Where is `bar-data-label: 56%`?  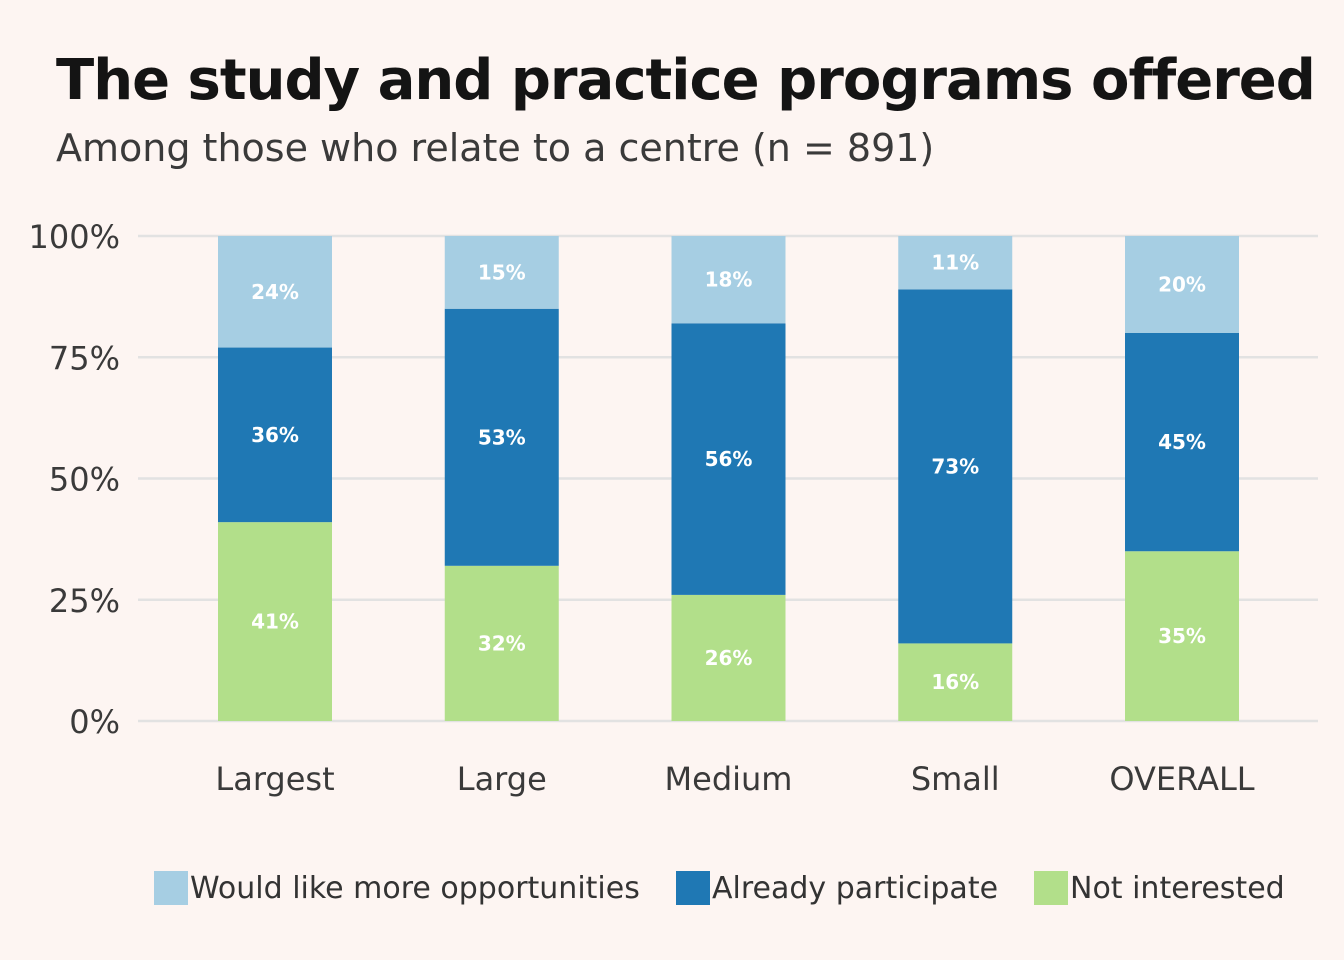
bar-data-label: 56% is located at coordinates (729, 459).